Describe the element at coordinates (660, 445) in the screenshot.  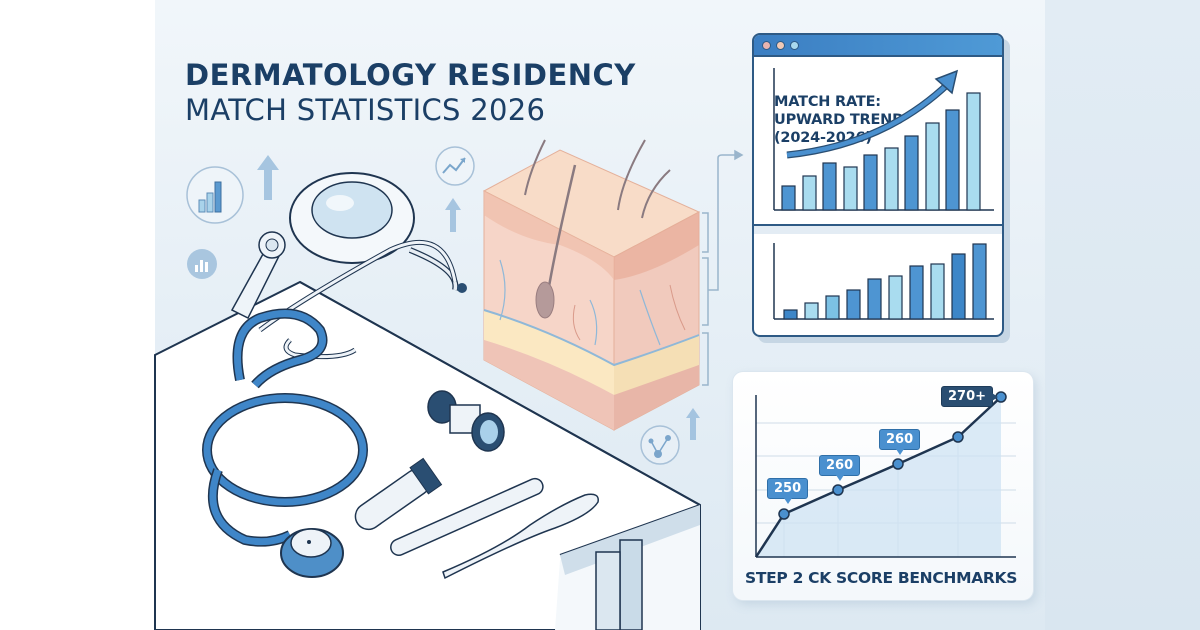
I see `molecule-circle-icon` at that location.